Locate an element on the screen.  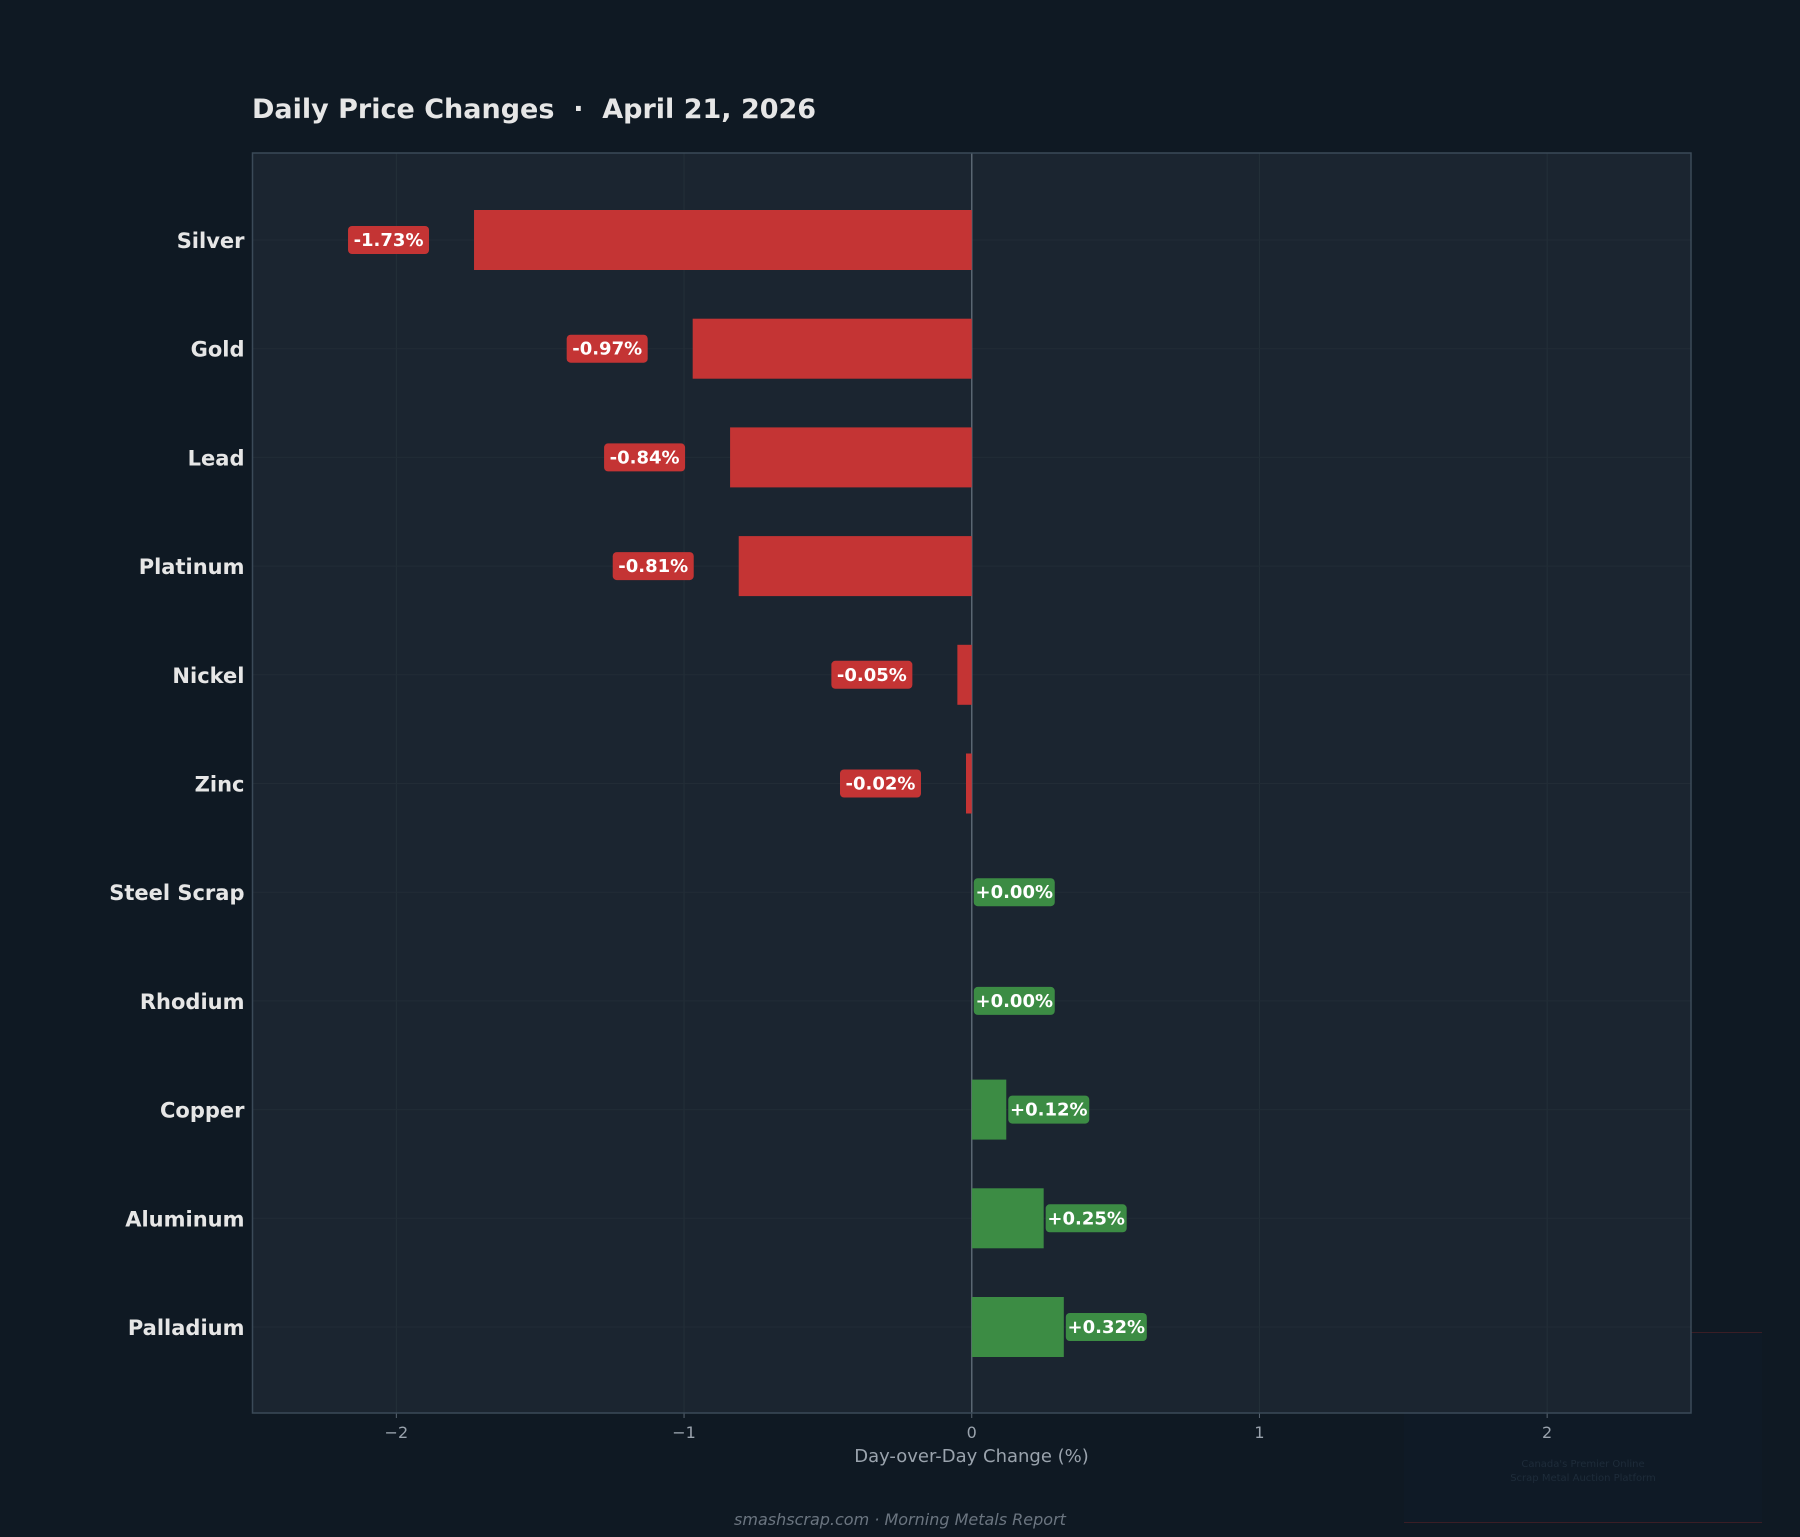
data-label: -0.84% is located at coordinates (645, 457).